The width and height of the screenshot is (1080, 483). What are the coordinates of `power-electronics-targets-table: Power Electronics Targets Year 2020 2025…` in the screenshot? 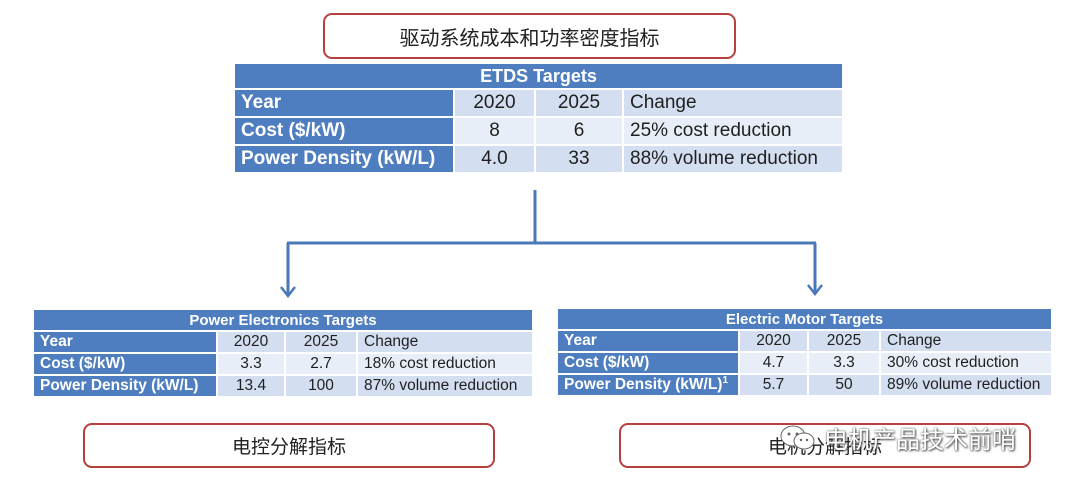 It's located at (283, 353).